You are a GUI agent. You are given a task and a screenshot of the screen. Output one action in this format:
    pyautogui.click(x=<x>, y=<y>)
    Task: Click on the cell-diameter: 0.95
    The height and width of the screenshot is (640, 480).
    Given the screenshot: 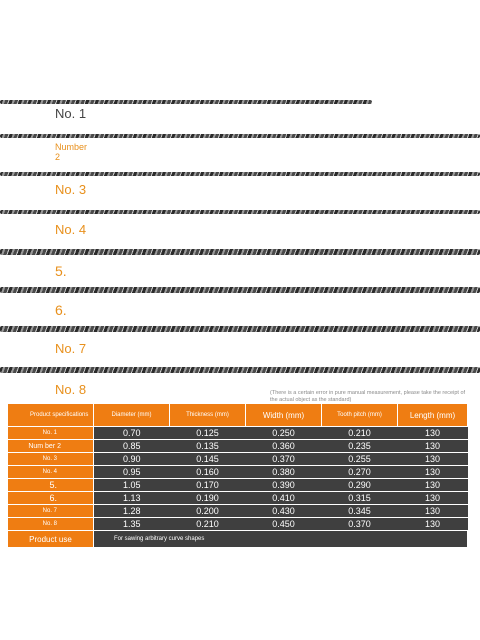 What is the action you would take?
    pyautogui.click(x=131, y=472)
    